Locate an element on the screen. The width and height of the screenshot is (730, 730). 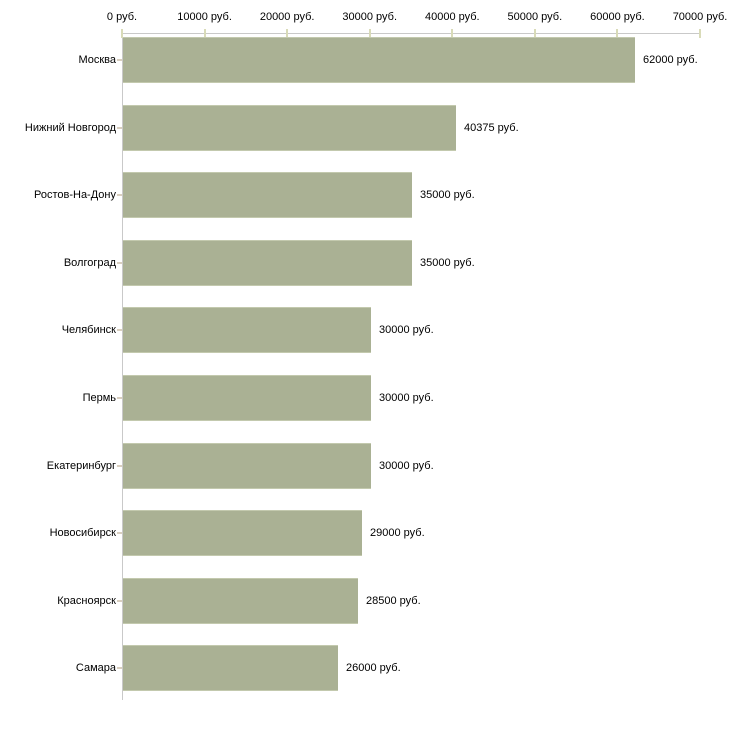
x-tick-label: 30000 руб. is located at coordinates (370, 17).